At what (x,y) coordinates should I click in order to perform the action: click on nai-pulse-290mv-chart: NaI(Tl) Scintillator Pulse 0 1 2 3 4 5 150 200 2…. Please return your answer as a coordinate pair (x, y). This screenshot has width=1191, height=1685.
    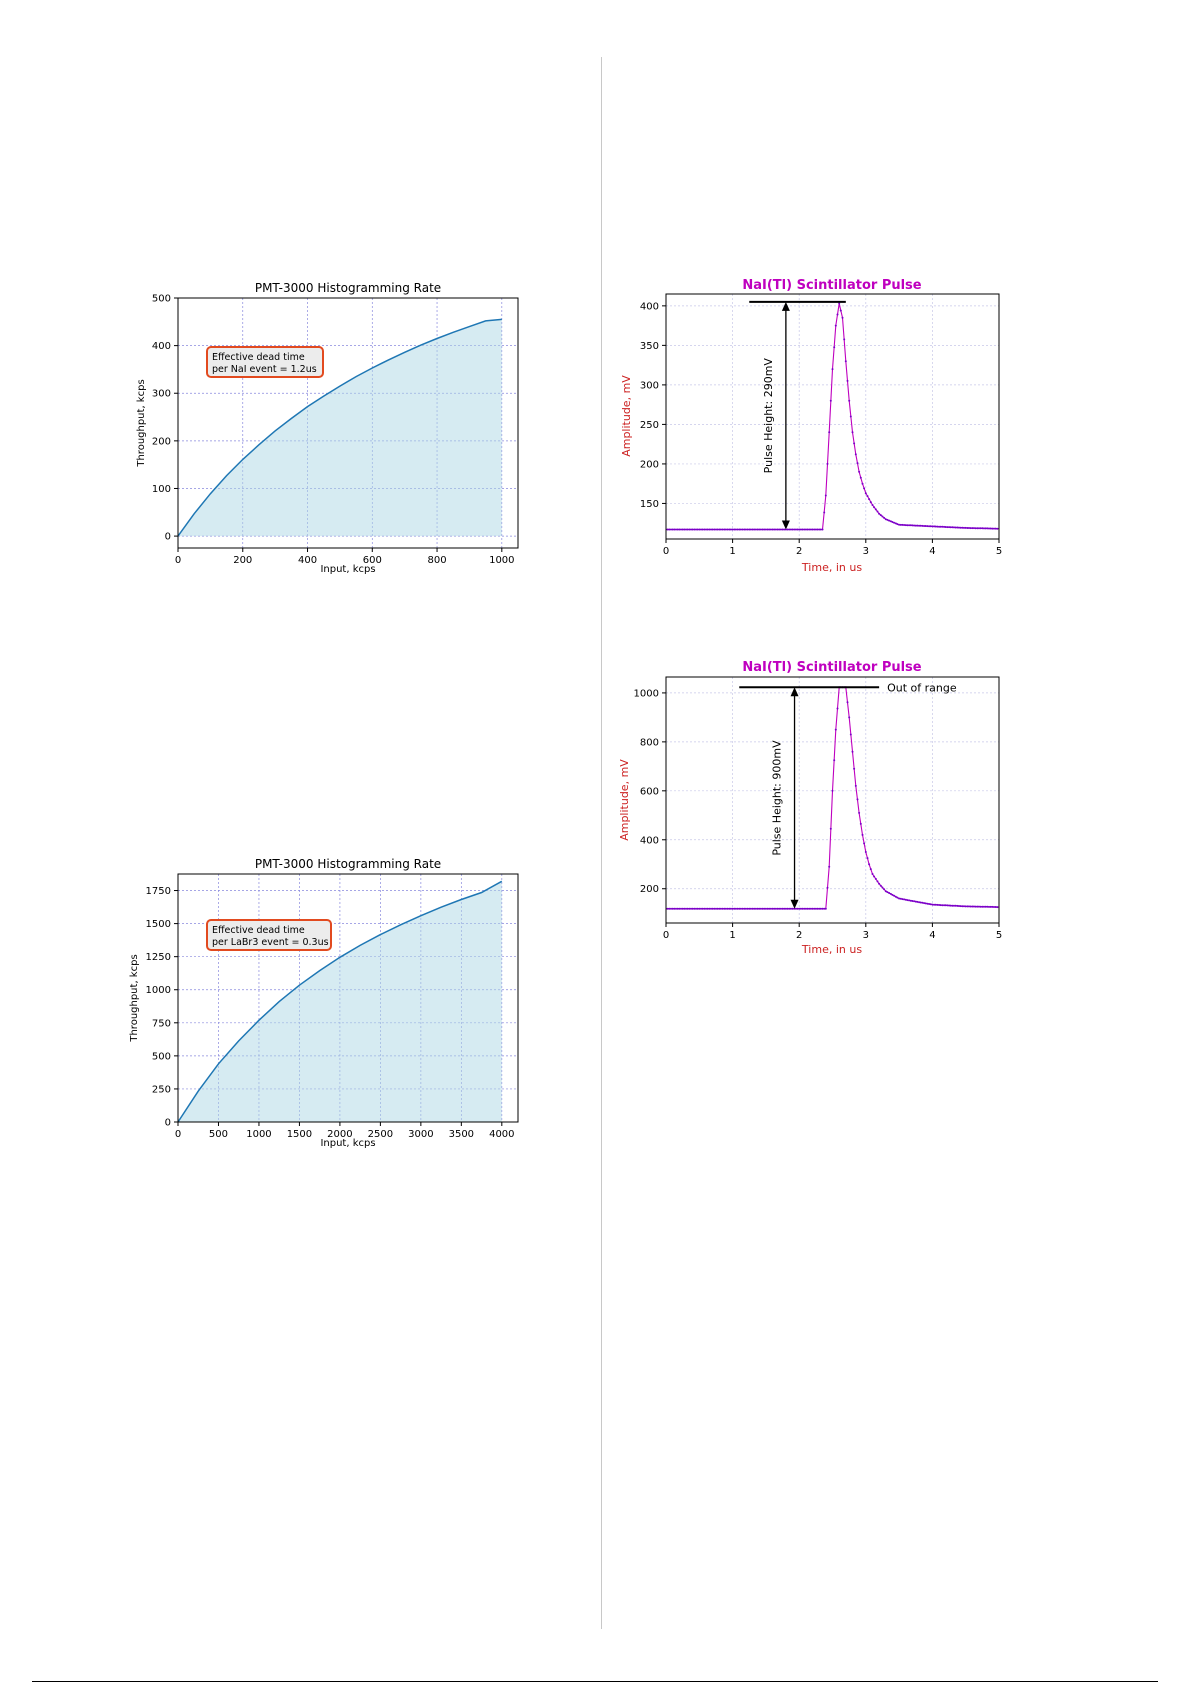
    Looking at the image, I should click on (811, 426).